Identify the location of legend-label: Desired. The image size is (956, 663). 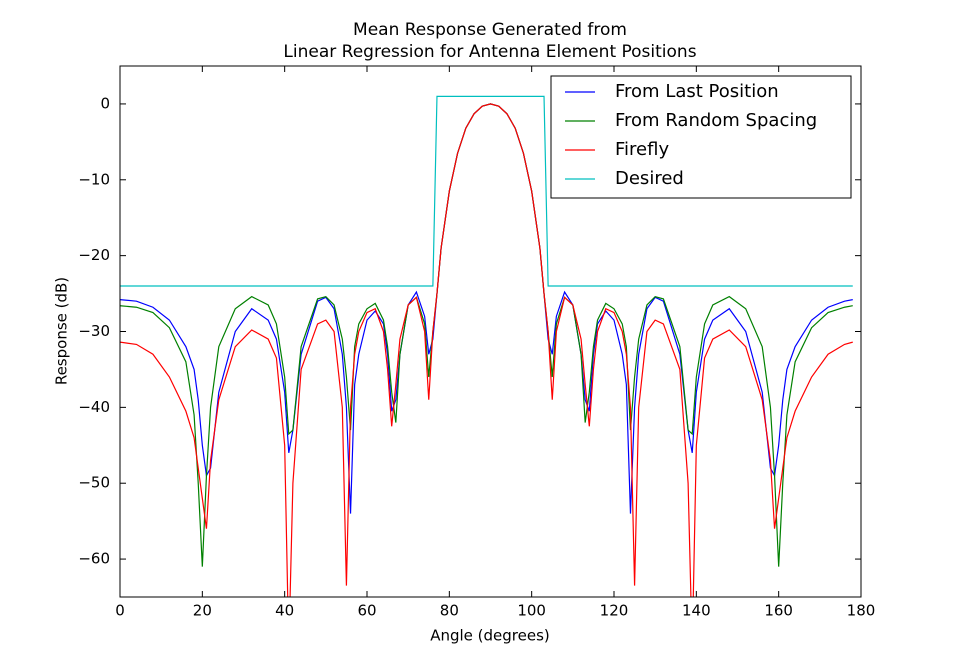
(649, 178).